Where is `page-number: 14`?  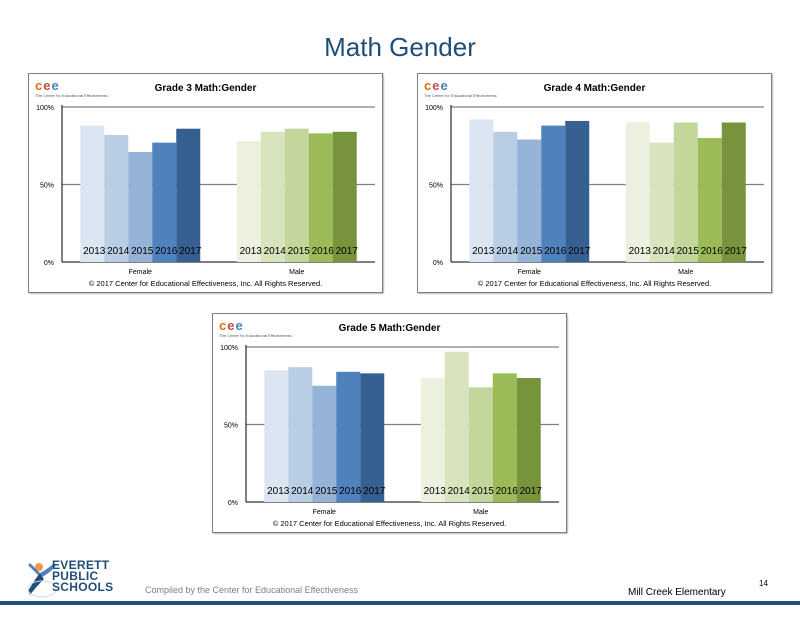 page-number: 14 is located at coordinates (763, 583).